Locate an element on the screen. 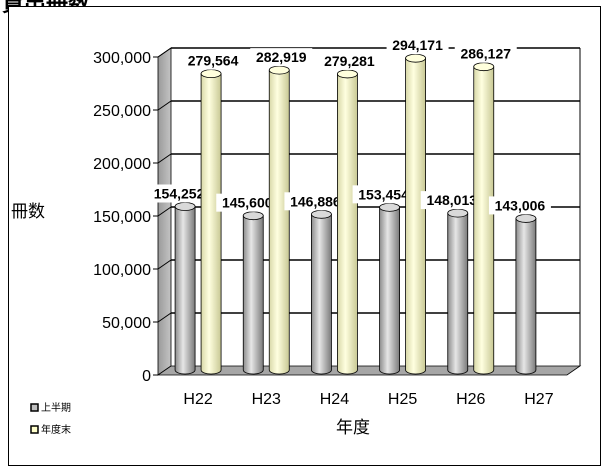 This screenshot has height=472, width=607. y-tick-label: 50,000 is located at coordinates (126, 323).